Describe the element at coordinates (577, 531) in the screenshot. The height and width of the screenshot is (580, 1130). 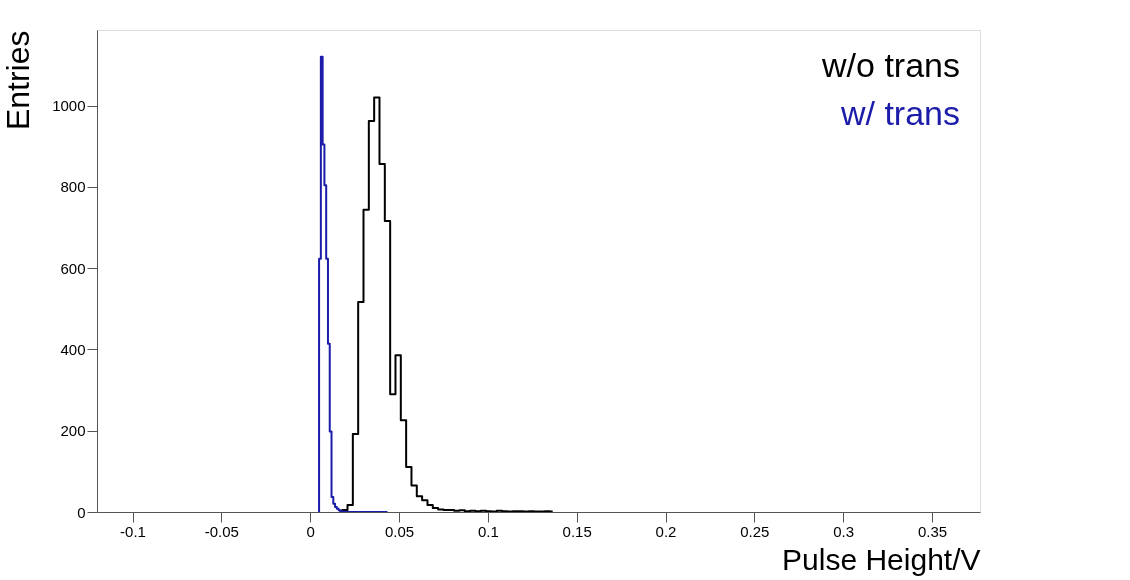
I see `x-tick-label: 0.15` at that location.